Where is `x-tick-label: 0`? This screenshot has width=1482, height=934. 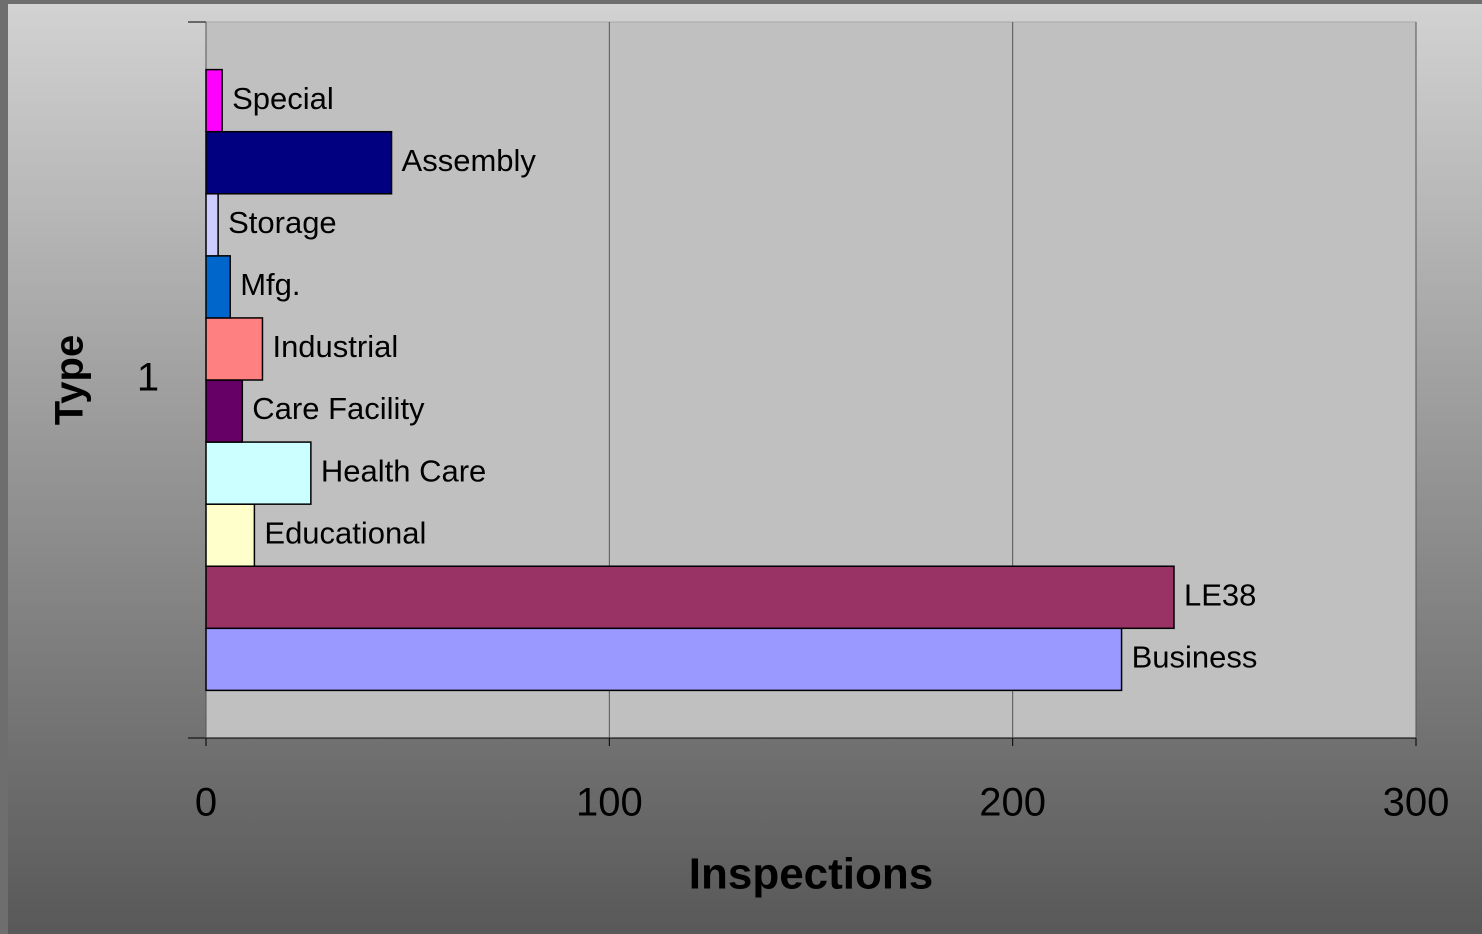 x-tick-label: 0 is located at coordinates (206, 803).